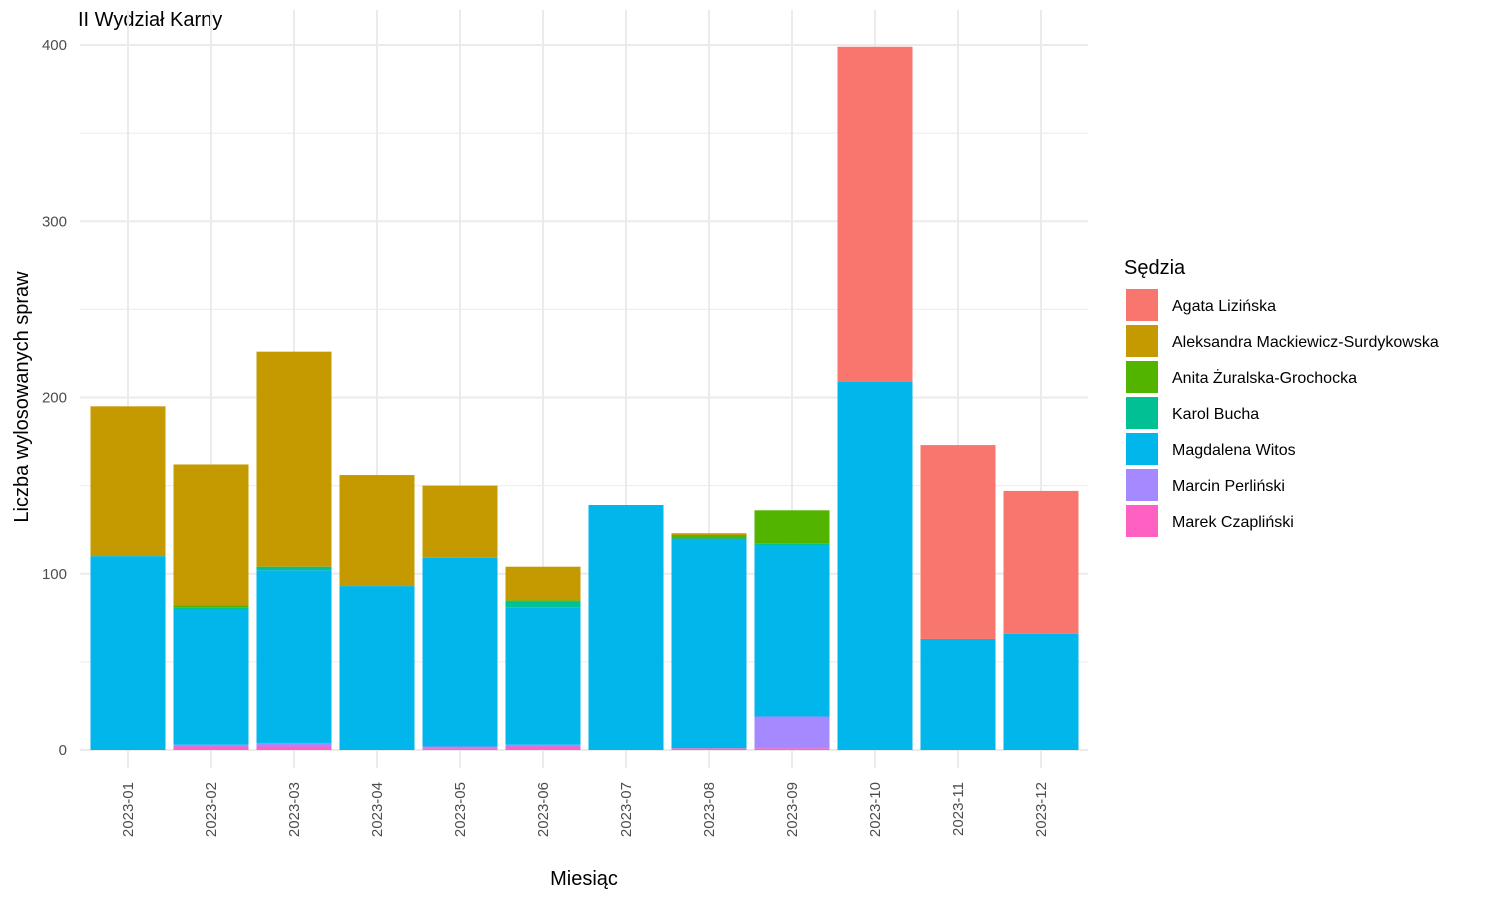 Image resolution: width=1500 pixels, height=900 pixels. I want to click on y-axis-title: Liczba wylosowanych spraw, so click(22, 397).